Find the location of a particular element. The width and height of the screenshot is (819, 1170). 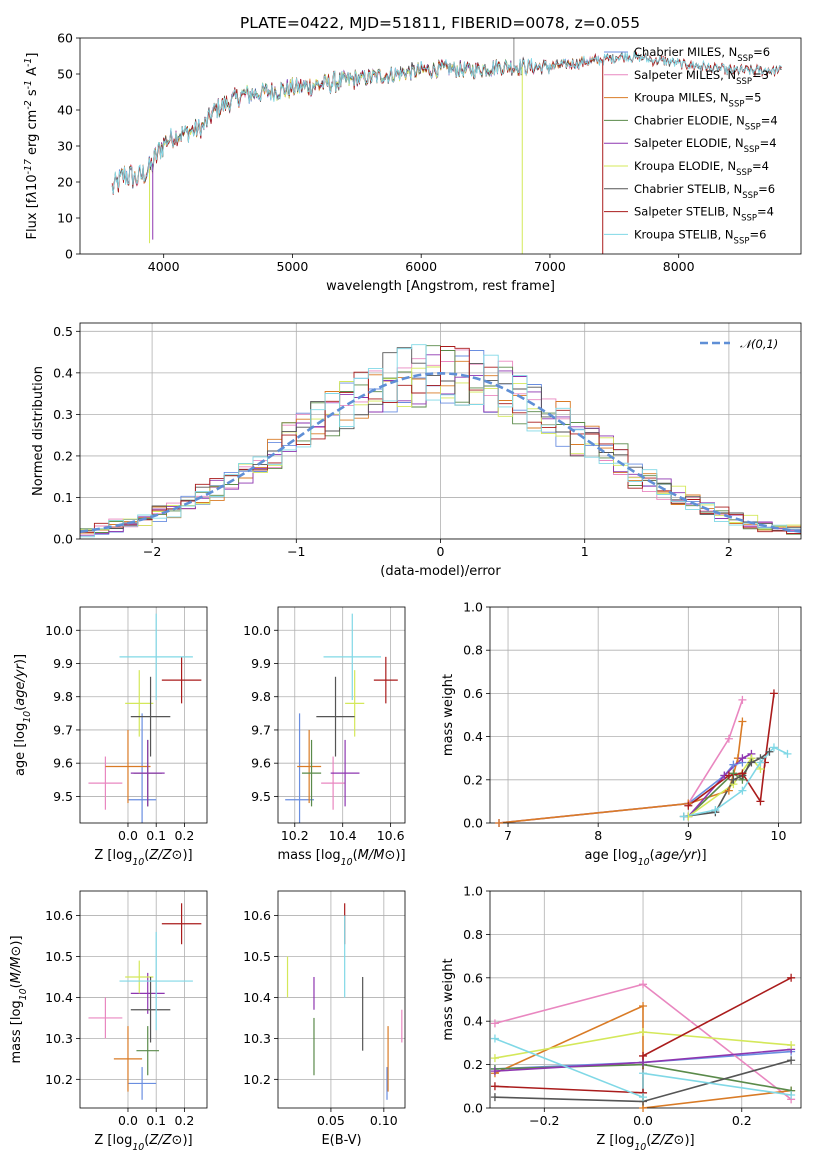

y-tick-label: 0.1 is located at coordinates (63, 497).